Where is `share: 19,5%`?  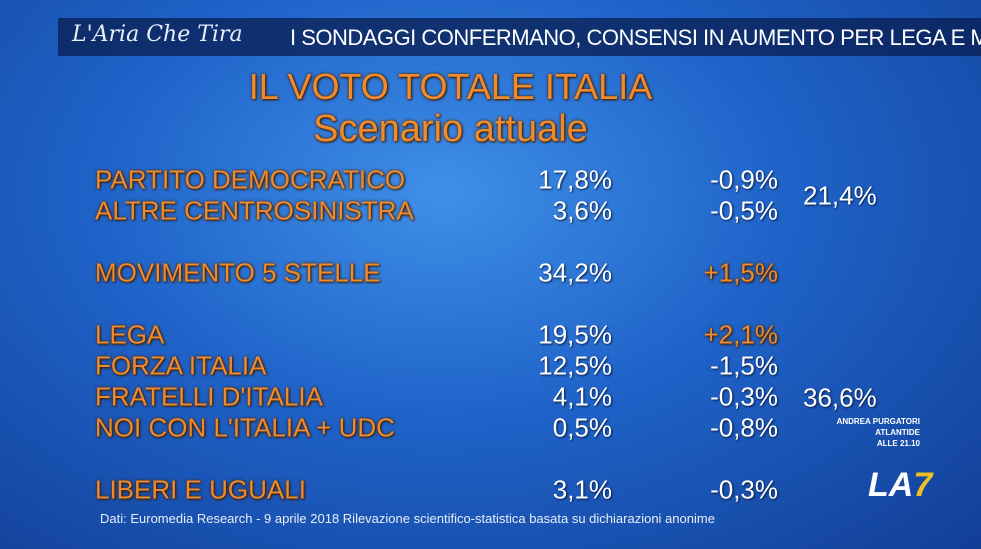
share: 19,5% is located at coordinates (575, 334).